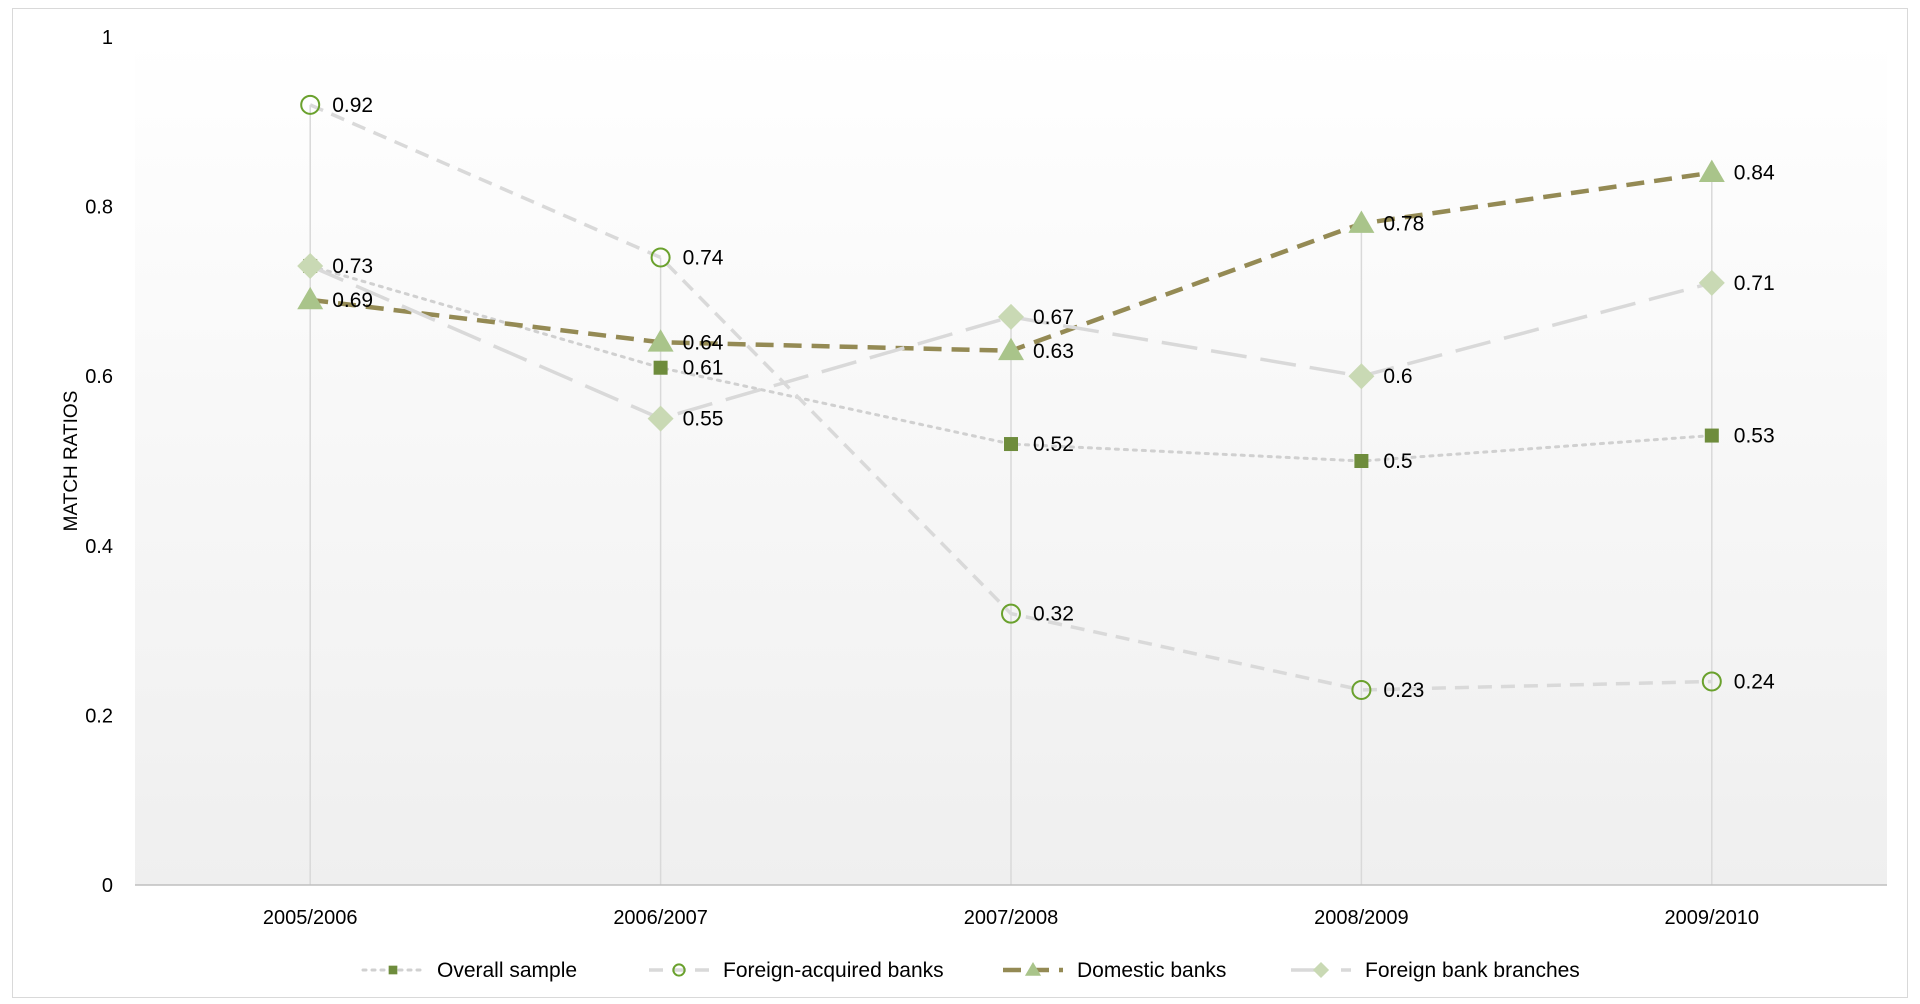 The height and width of the screenshot is (1004, 1920). What do you see at coordinates (1397, 461) in the screenshot?
I see `data-label: 0.5` at bounding box center [1397, 461].